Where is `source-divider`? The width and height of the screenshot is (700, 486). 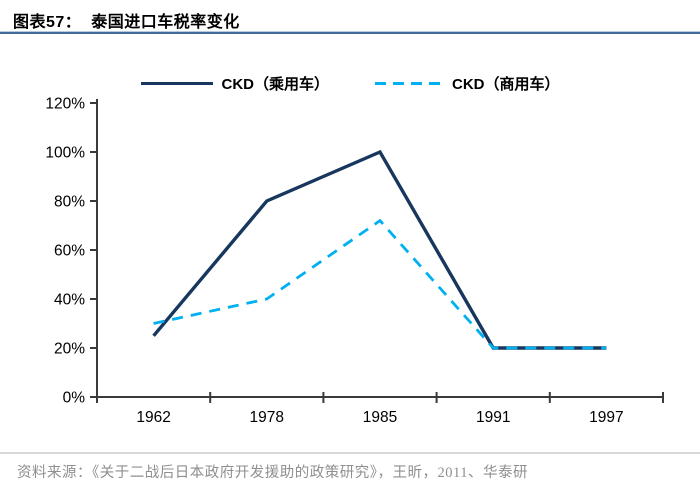 source-divider is located at coordinates (350, 453).